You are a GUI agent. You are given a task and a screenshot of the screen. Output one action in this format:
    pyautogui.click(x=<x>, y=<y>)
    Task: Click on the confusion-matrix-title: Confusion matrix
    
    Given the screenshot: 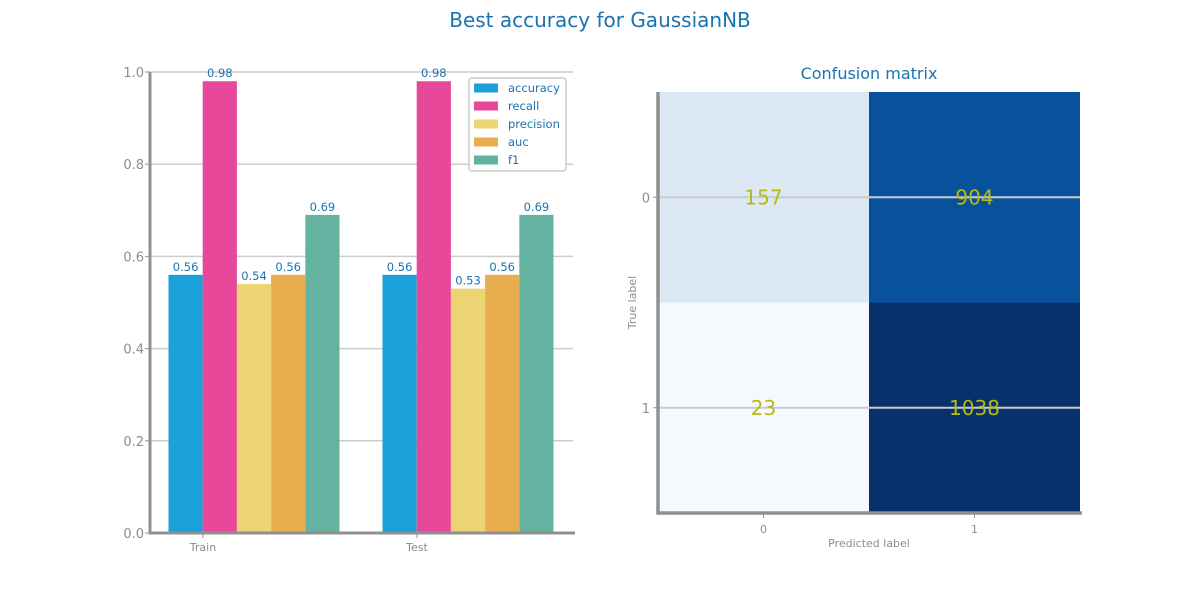 What is the action you would take?
    pyautogui.click(x=869, y=73)
    